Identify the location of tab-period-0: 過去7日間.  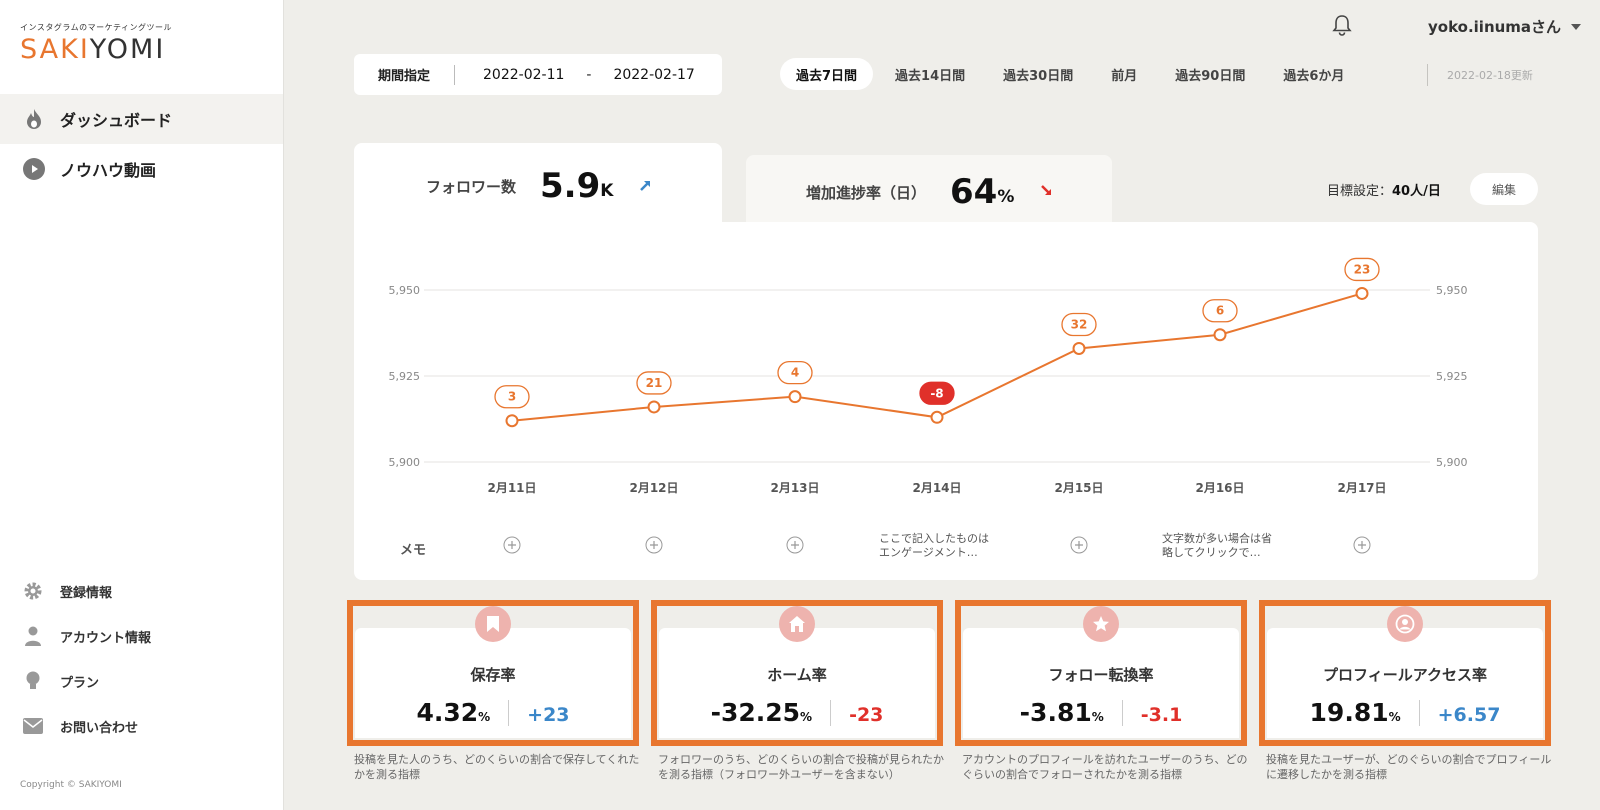
(827, 74).